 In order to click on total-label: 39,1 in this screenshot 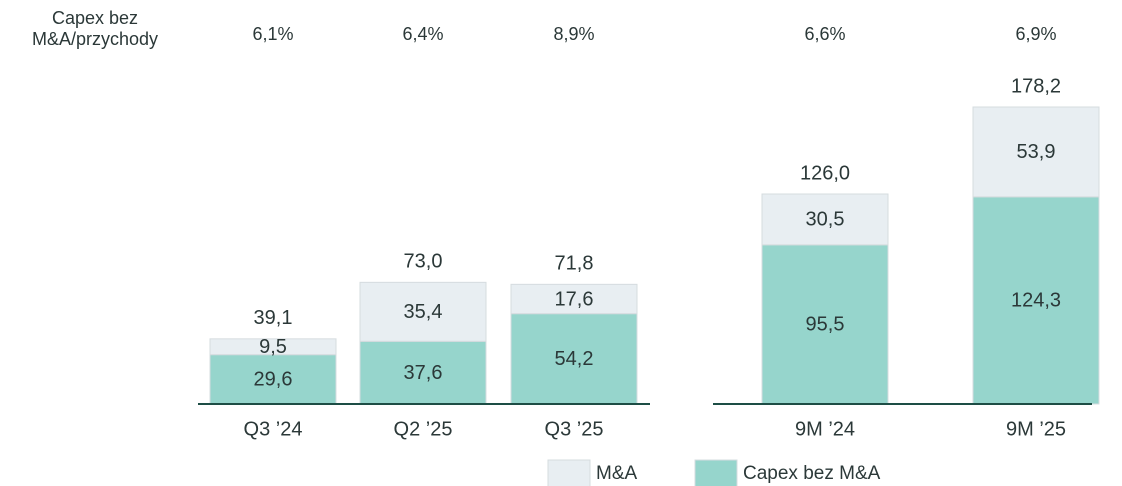, I will do `click(273, 318)`.